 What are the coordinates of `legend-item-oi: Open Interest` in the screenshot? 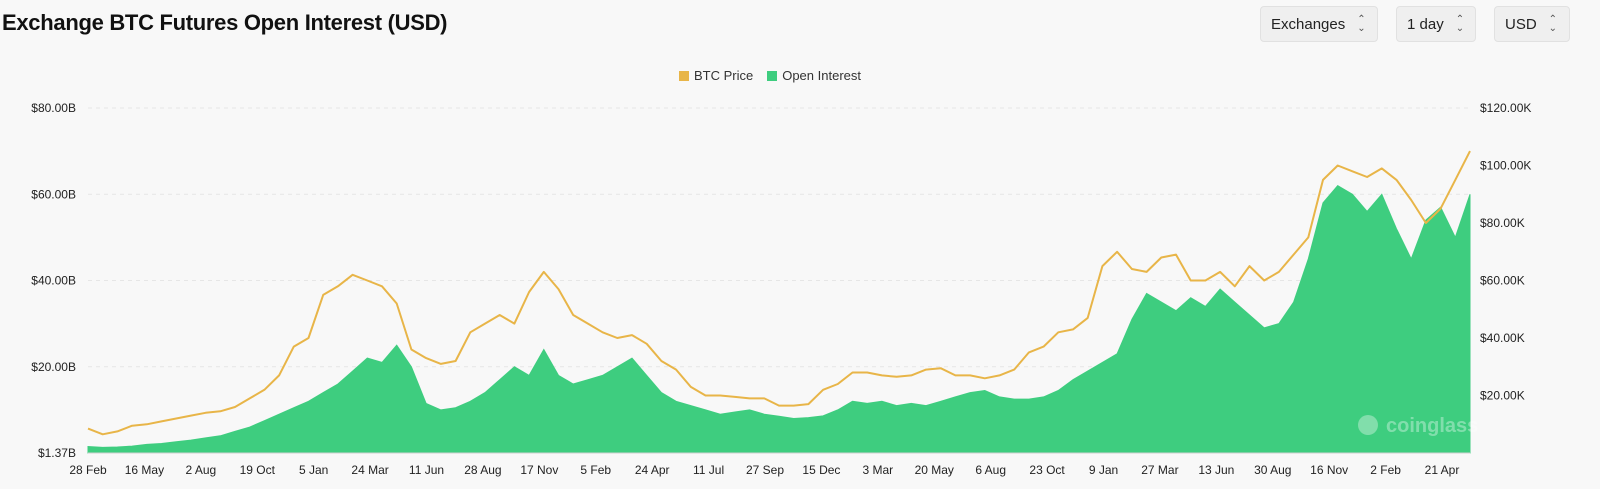 It's located at (814, 75).